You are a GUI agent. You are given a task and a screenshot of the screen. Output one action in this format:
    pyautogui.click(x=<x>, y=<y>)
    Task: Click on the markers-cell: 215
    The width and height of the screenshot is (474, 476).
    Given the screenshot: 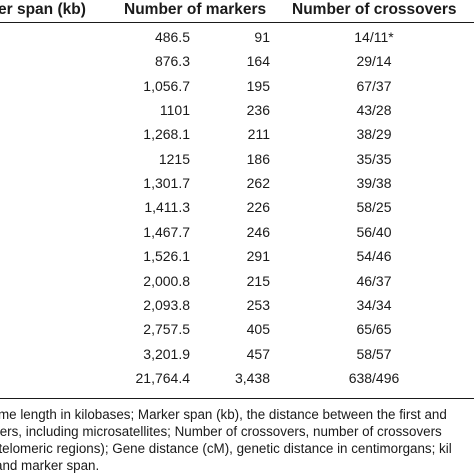 What is the action you would take?
    pyautogui.click(x=258, y=280)
    